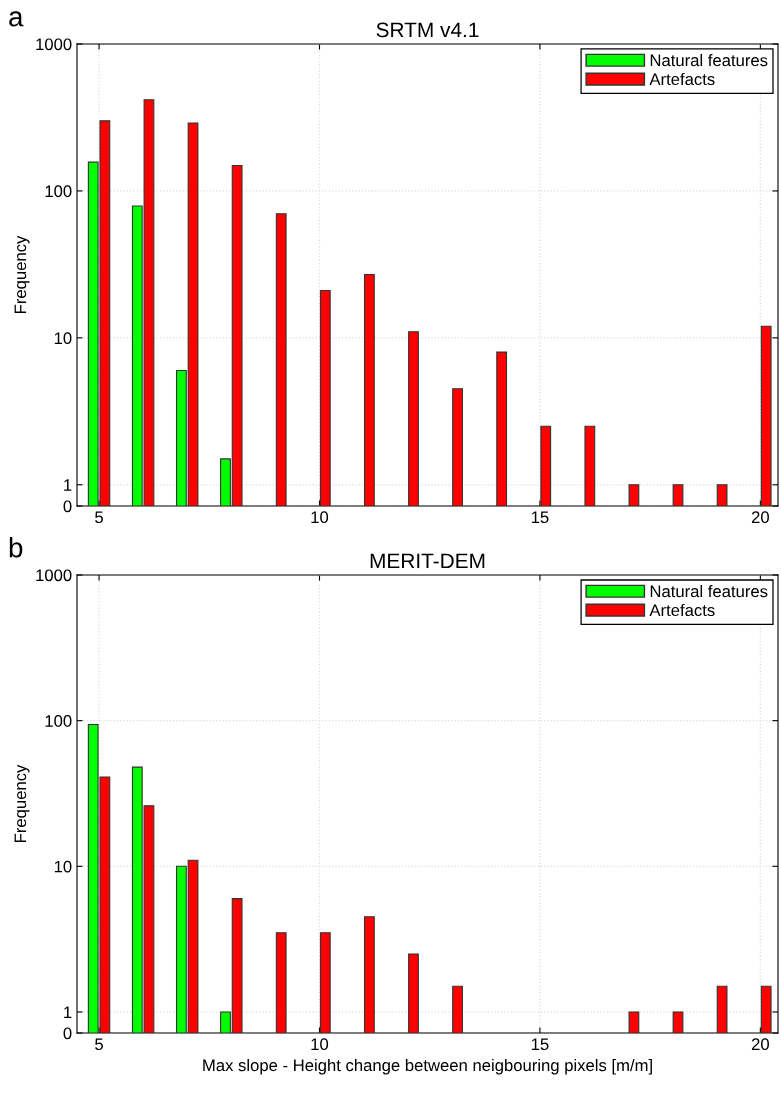 This screenshot has height=1093, width=781. I want to click on x-axis-title: Max slope - Height change between neigbouring pixels [m/m], so click(427, 1066).